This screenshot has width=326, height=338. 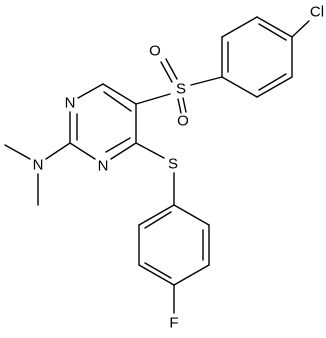 What do you see at coordinates (173, 323) in the screenshot?
I see `atom-label: F` at bounding box center [173, 323].